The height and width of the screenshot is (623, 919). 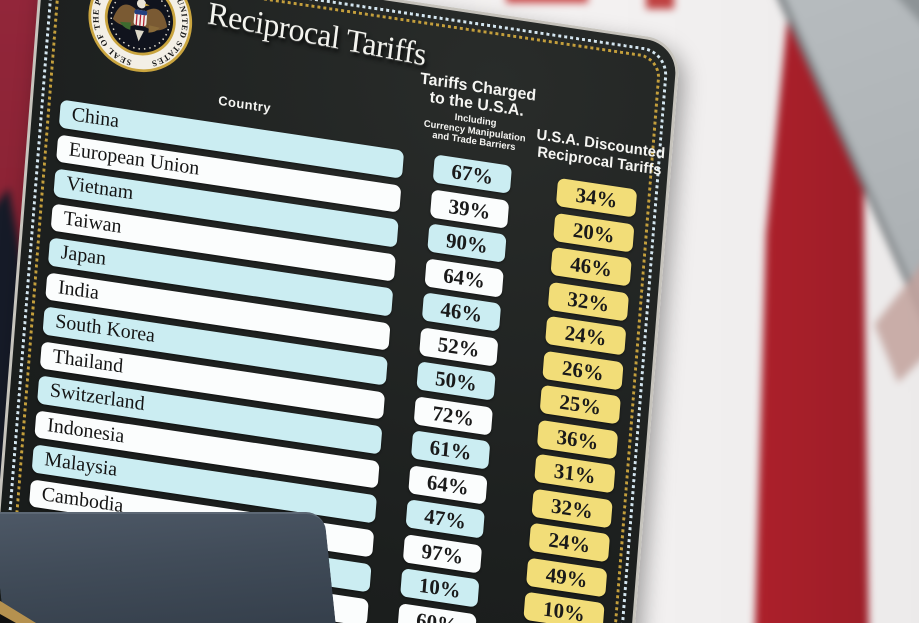 I want to click on charged-pill: 10%, so click(x=440, y=588).